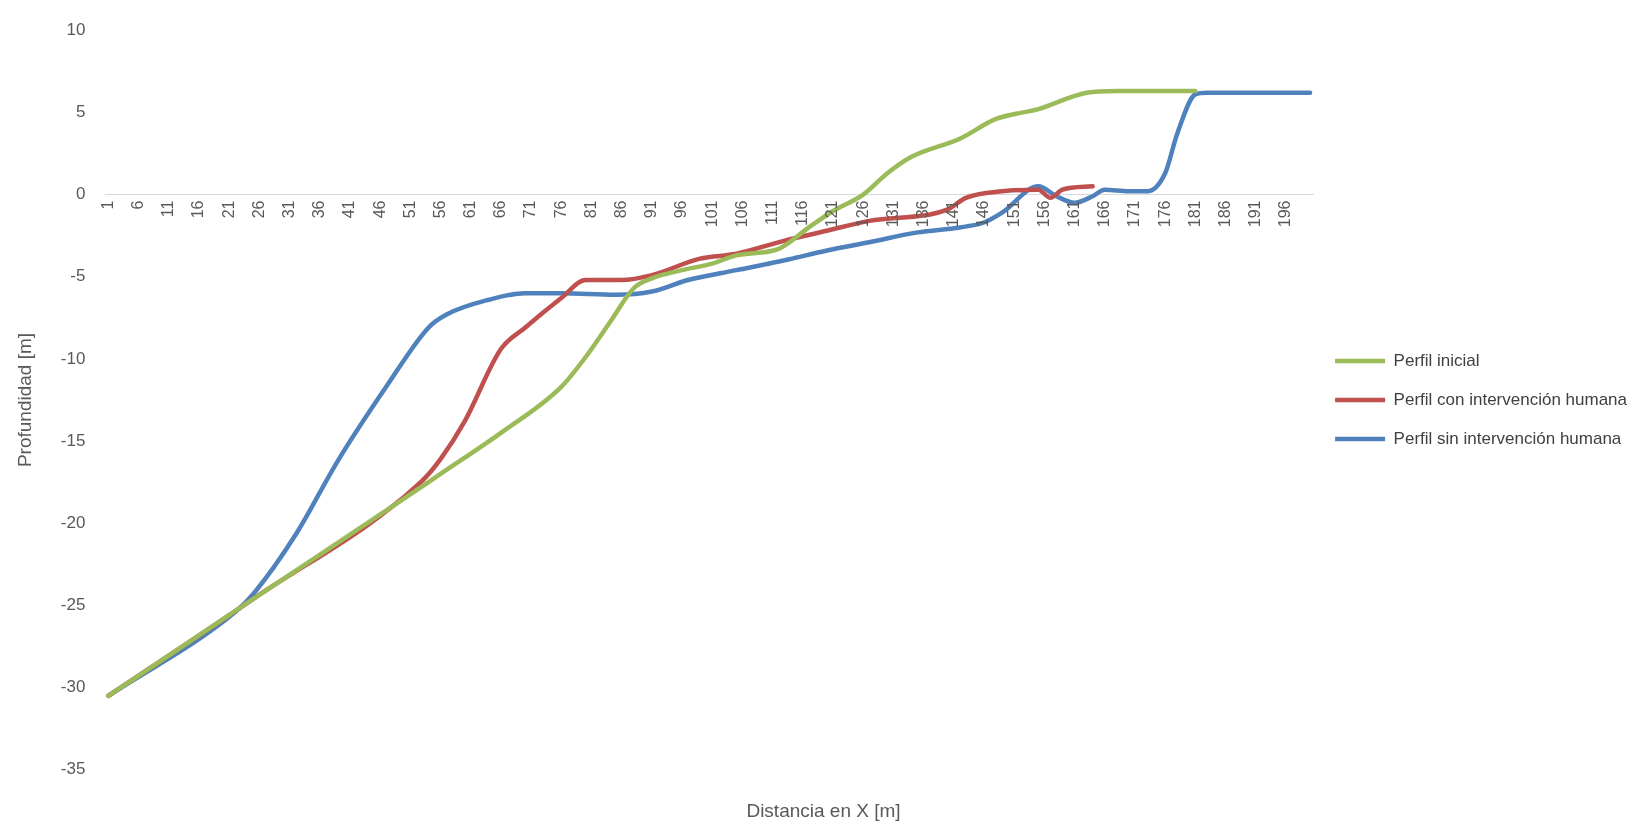 The height and width of the screenshot is (840, 1647). What do you see at coordinates (1224, 214) in the screenshot?
I see `x-tick-label: 186` at bounding box center [1224, 214].